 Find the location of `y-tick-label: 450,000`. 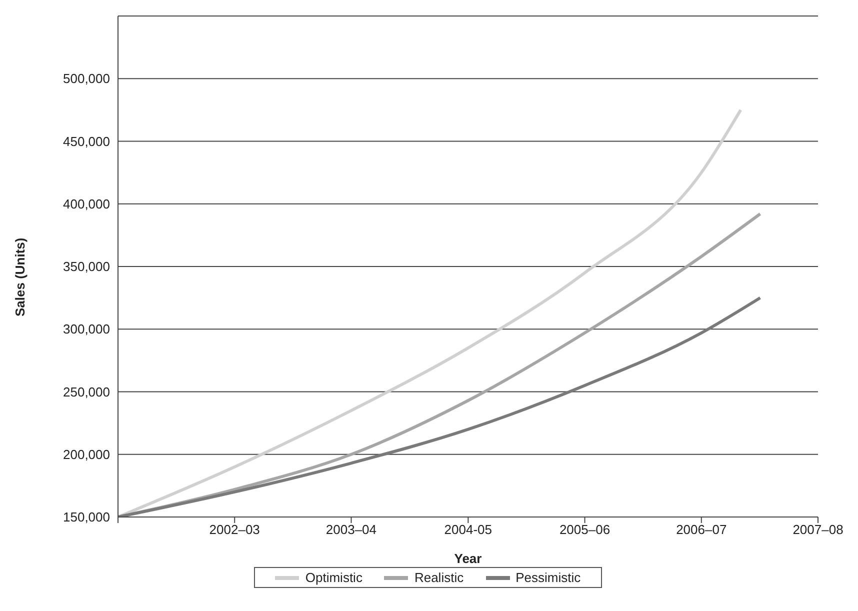

y-tick-label: 450,000 is located at coordinates (86, 141).